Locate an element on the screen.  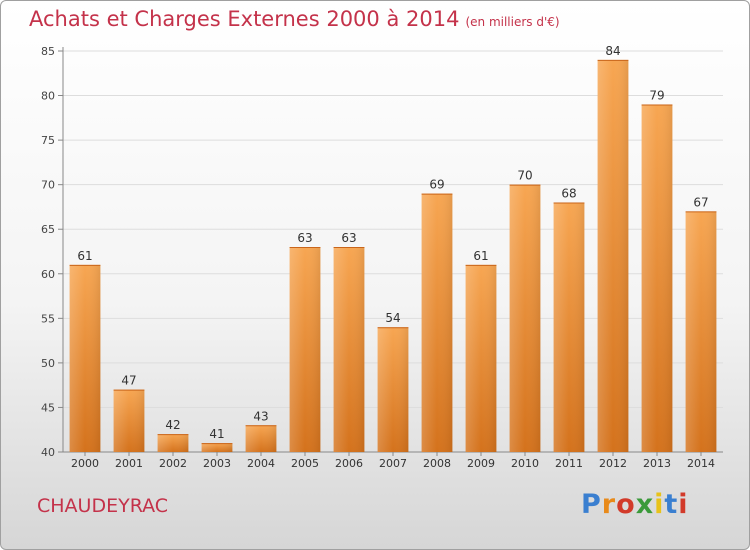
y-tick-label: 70 is located at coordinates (48, 185).